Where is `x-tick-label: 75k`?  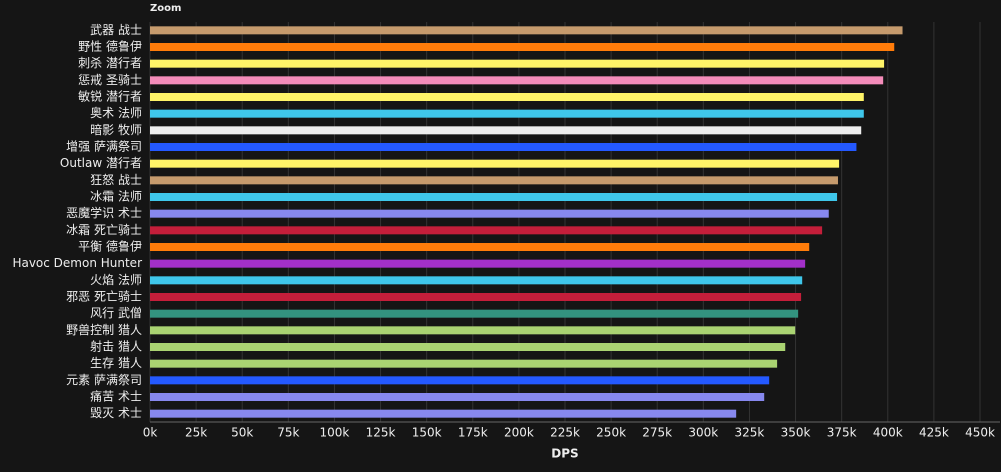
x-tick-label: 75k is located at coordinates (288, 433).